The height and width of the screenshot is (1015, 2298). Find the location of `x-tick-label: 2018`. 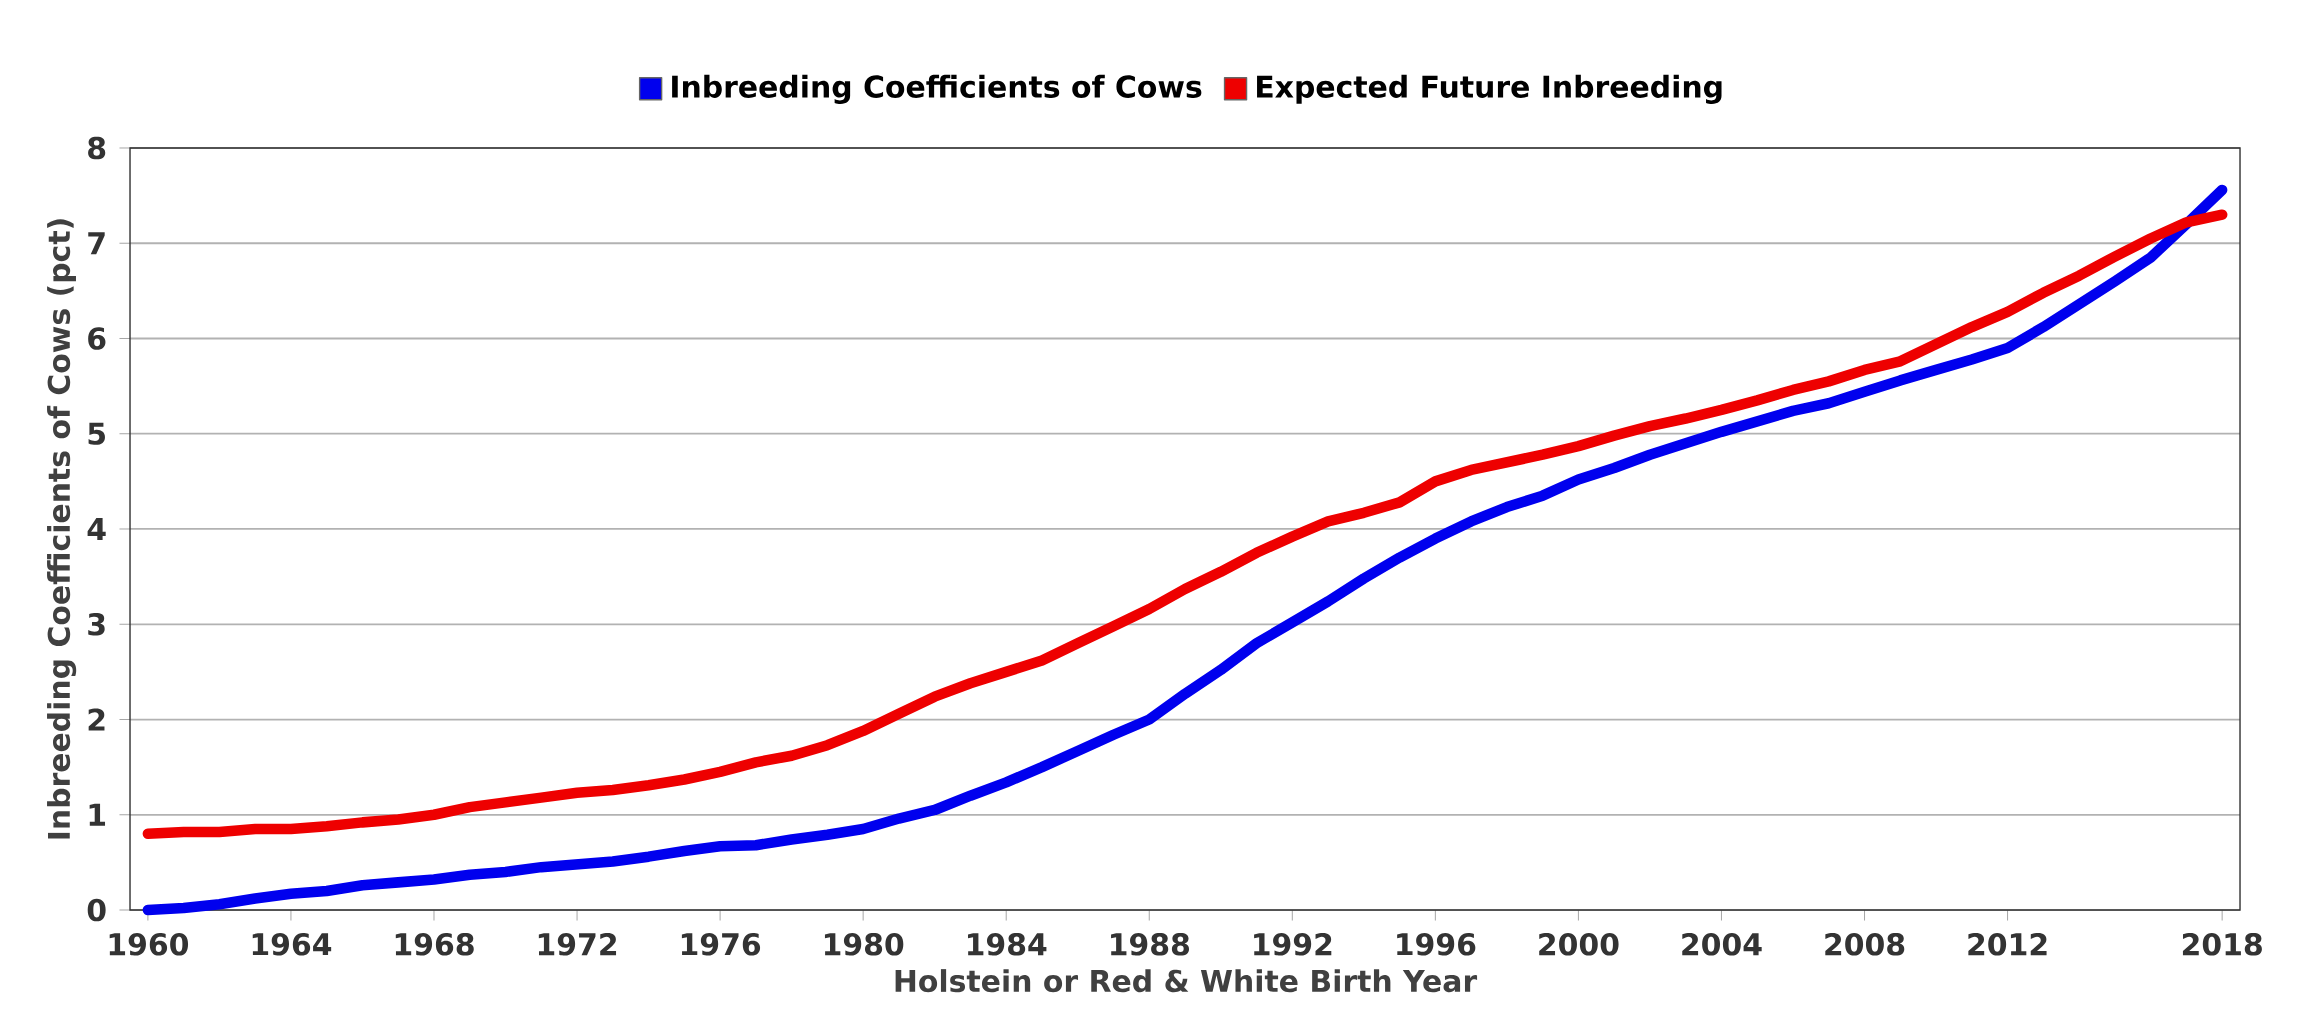

x-tick-label: 2018 is located at coordinates (2222, 944).